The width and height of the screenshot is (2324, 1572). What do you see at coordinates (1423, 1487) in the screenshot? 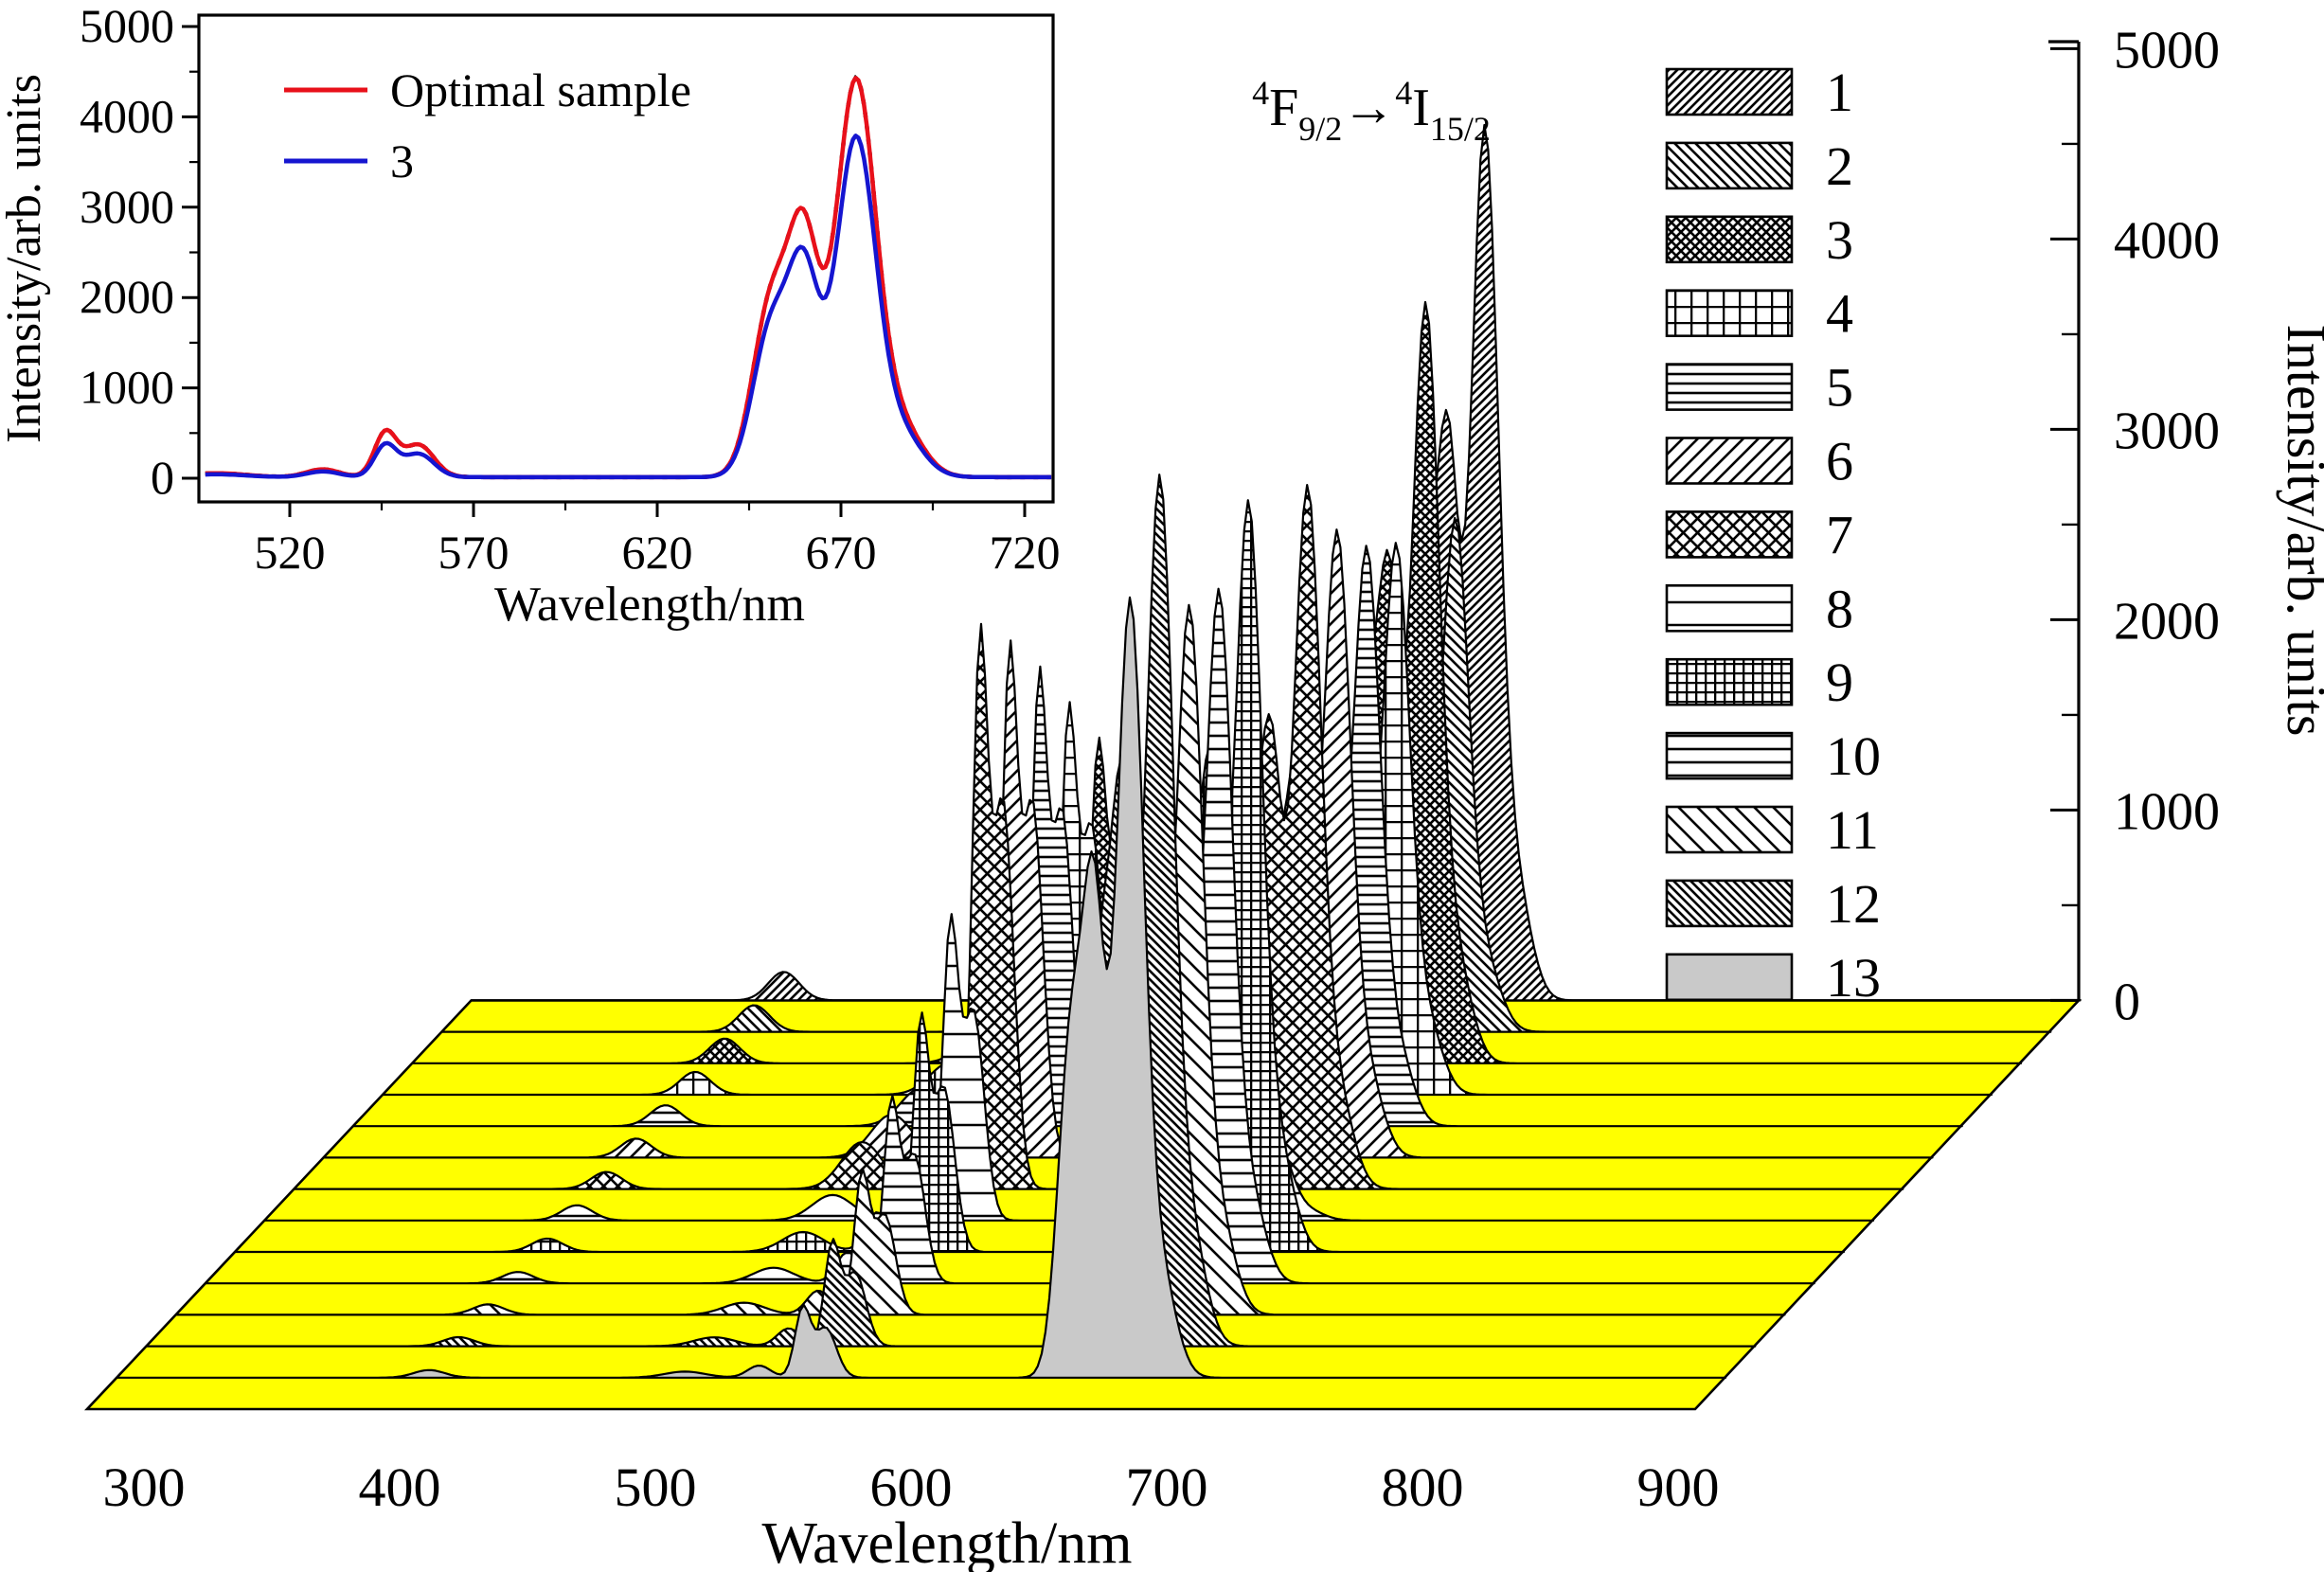
I see `main-x-tick-label: 800` at bounding box center [1423, 1487].